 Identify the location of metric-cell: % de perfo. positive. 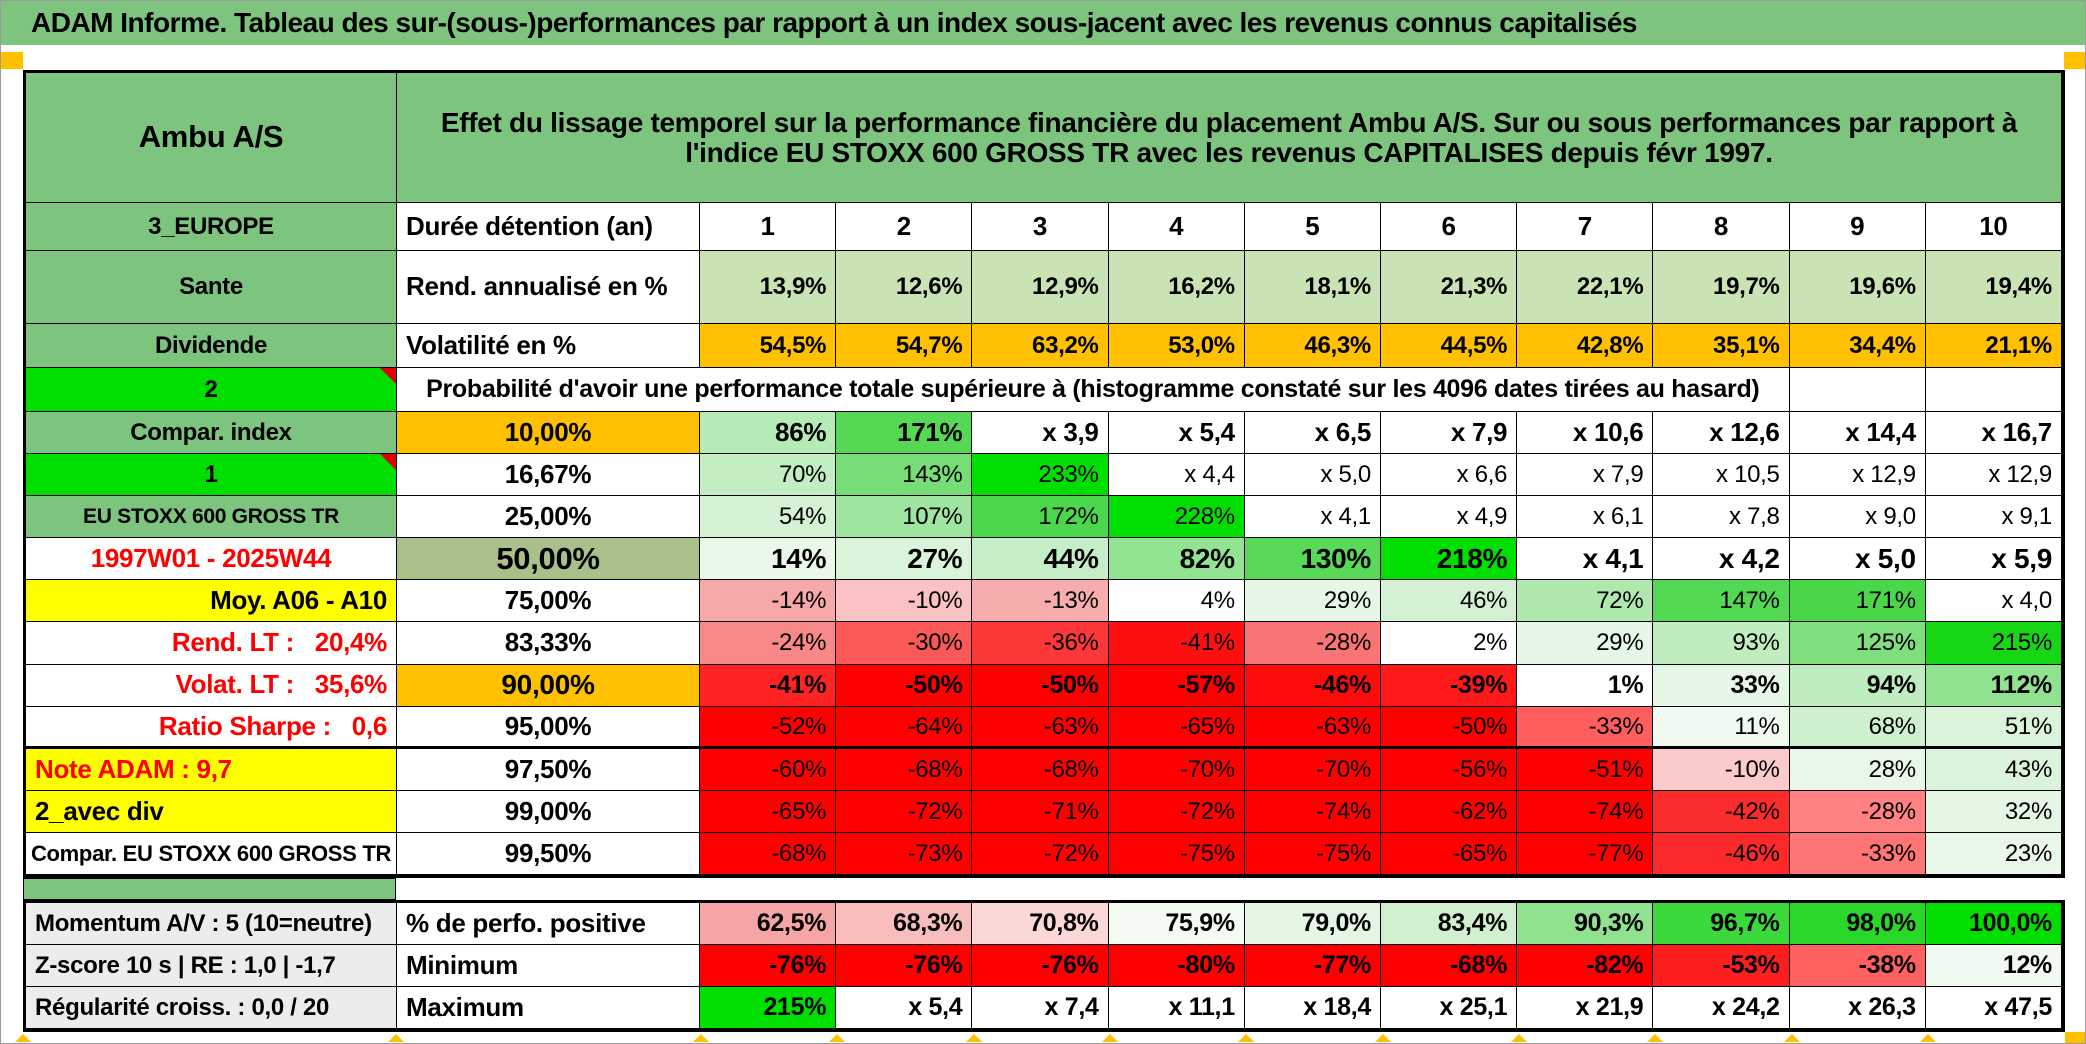
(548, 924).